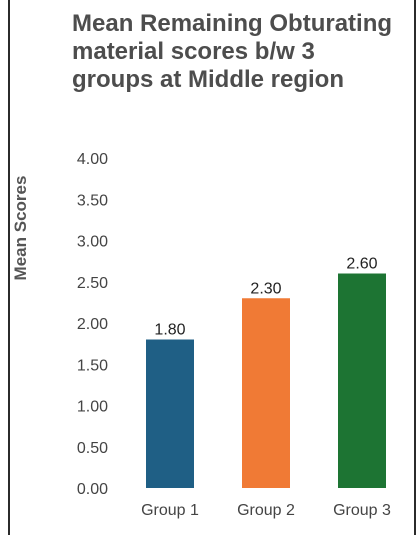  Describe the element at coordinates (92, 448) in the screenshot. I see `y-tick-label: 0.50` at that location.